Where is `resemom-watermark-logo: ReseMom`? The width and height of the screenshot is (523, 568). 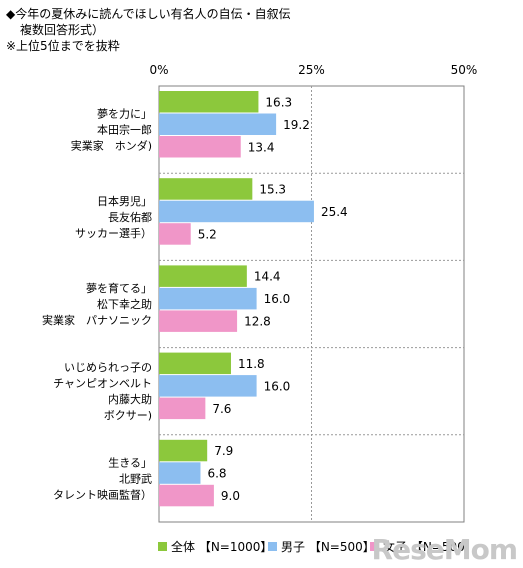 resemom-watermark-logo: ReseMom is located at coordinates (444, 549).